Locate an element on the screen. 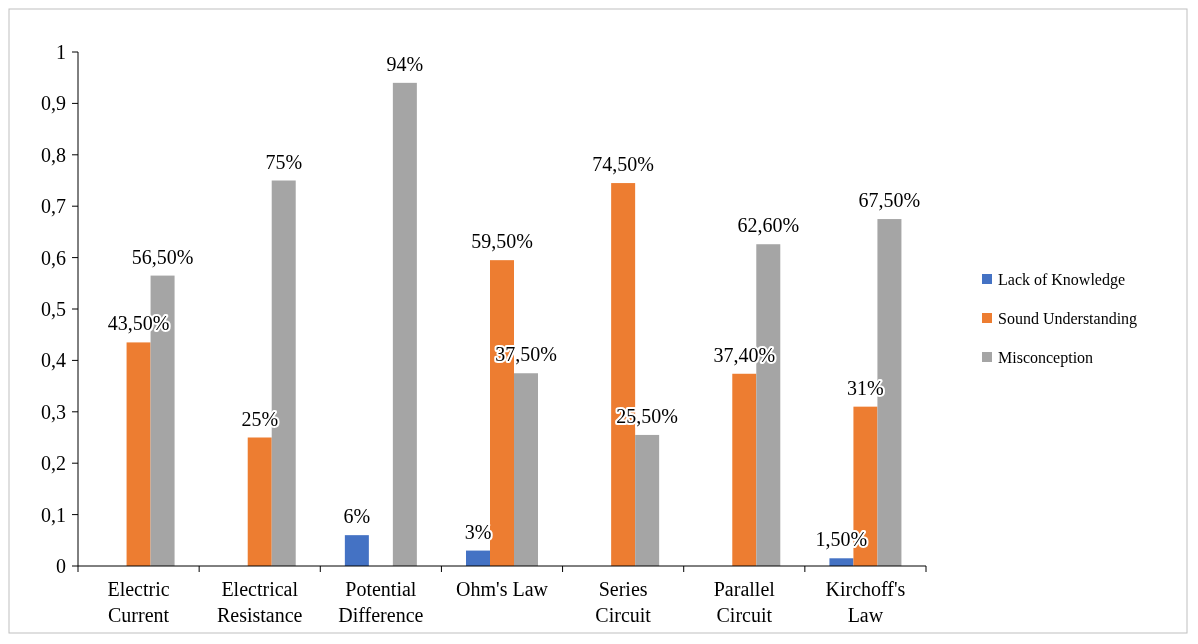 The height and width of the screenshot is (644, 1198). x-tick-label: Electric Current is located at coordinates (138, 602).